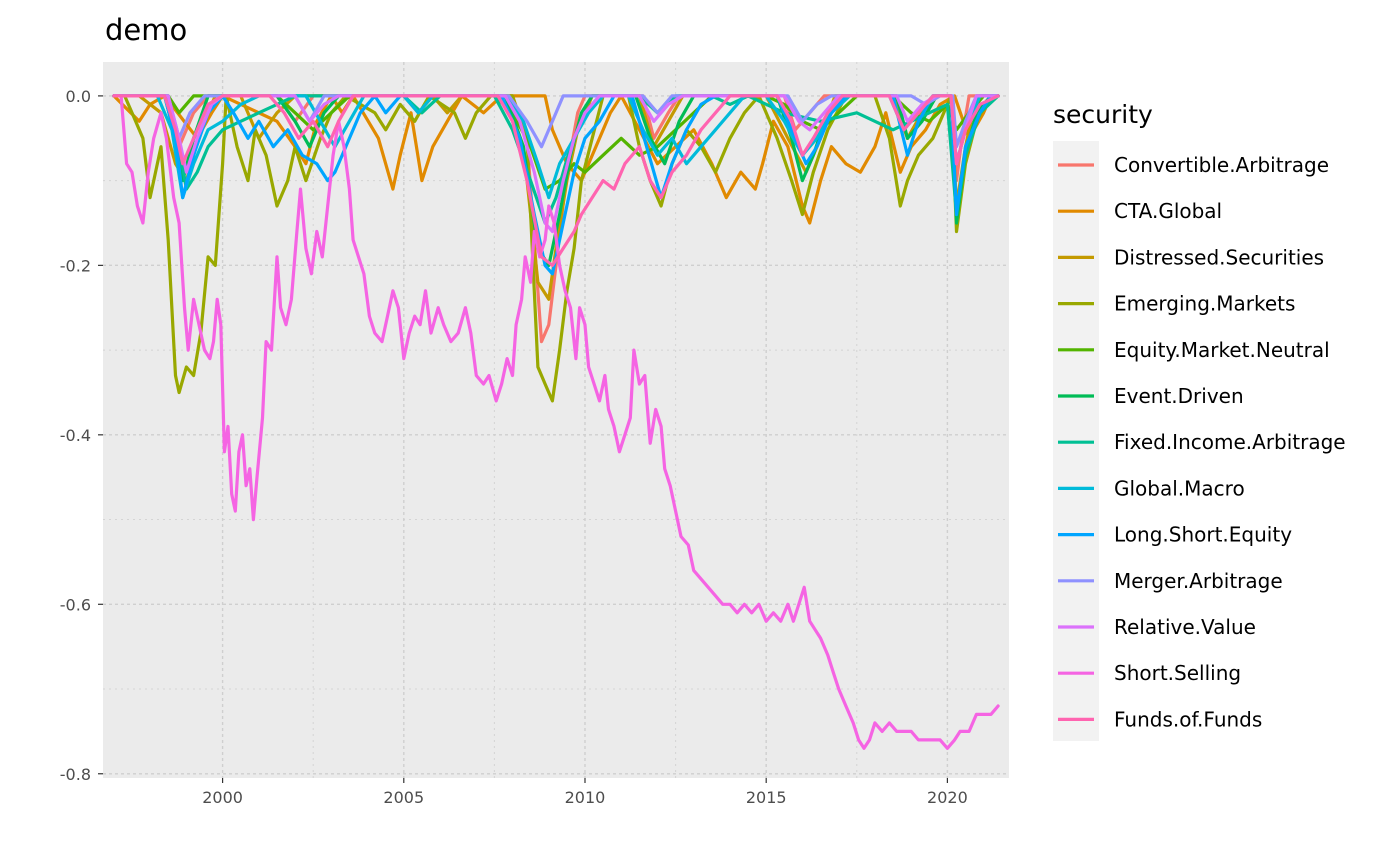 This screenshot has height=865, width=1400. I want to click on x-tick-label: 2015, so click(766, 797).